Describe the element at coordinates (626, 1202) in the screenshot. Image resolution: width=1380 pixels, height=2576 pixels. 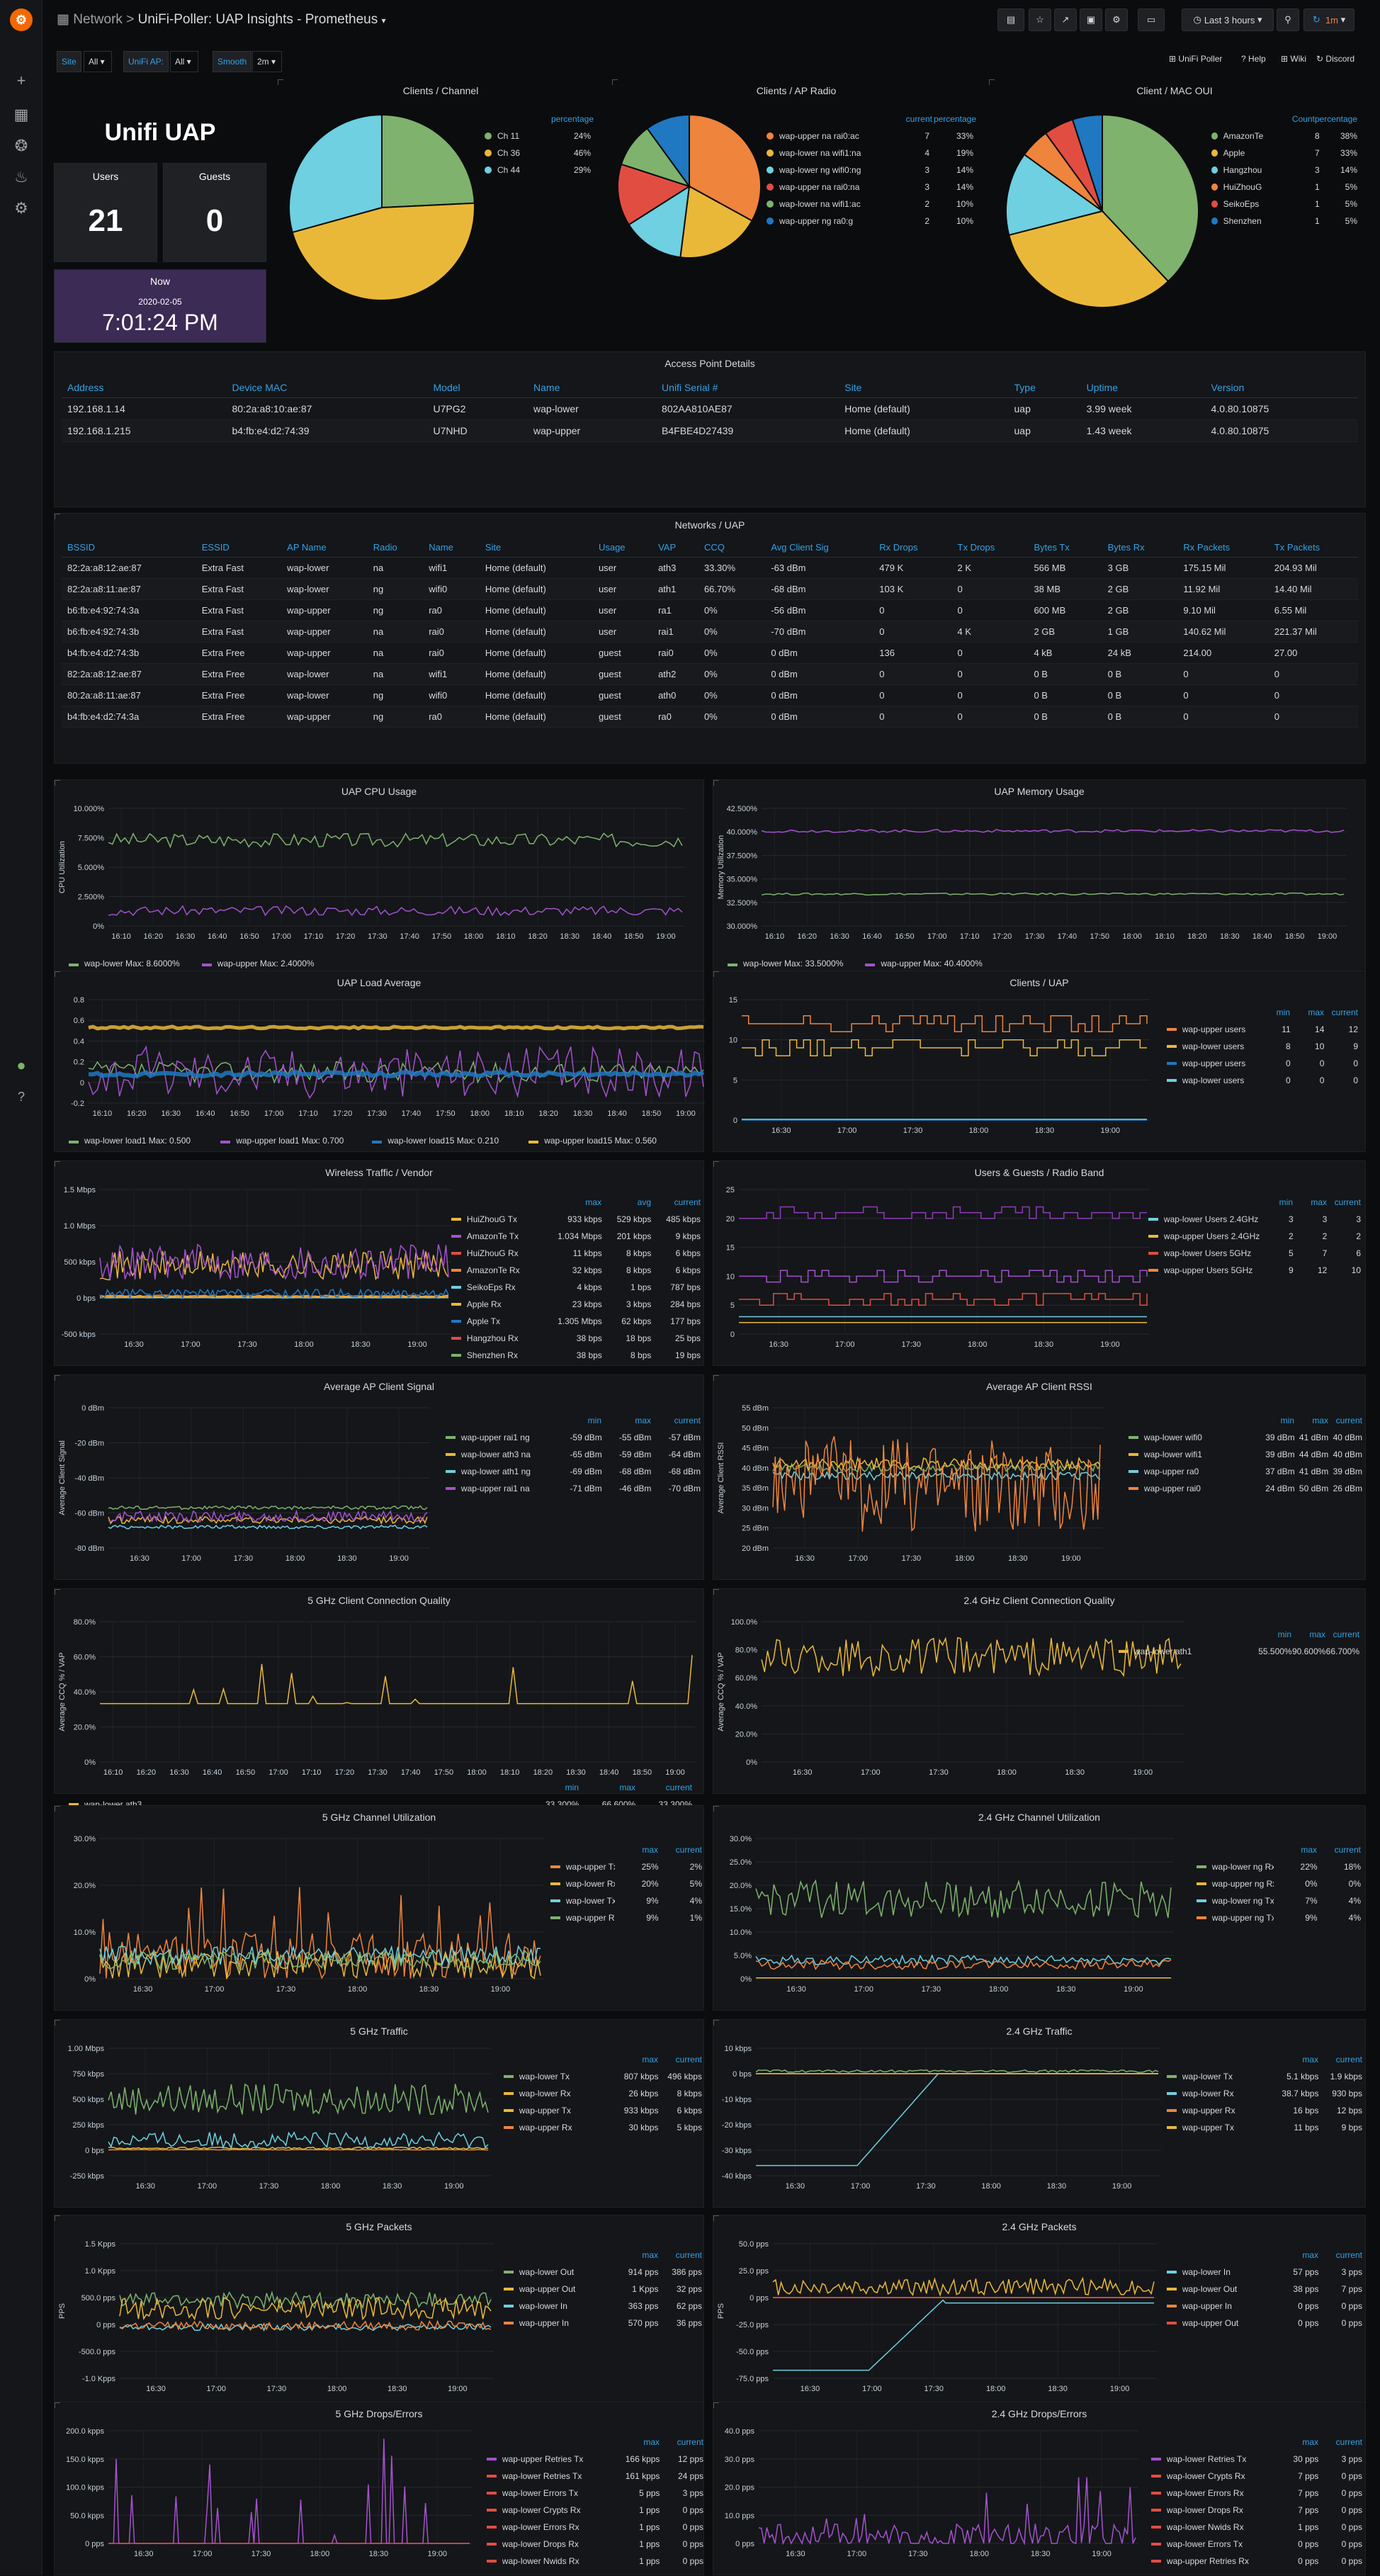
I see `legend-column-header: avg` at that location.